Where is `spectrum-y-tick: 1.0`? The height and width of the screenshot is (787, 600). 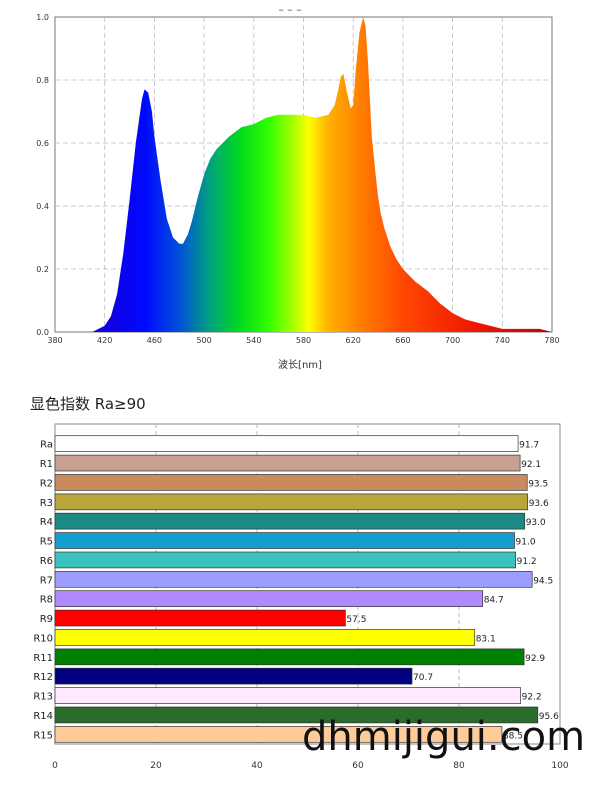 spectrum-y-tick: 1.0 is located at coordinates (42, 17).